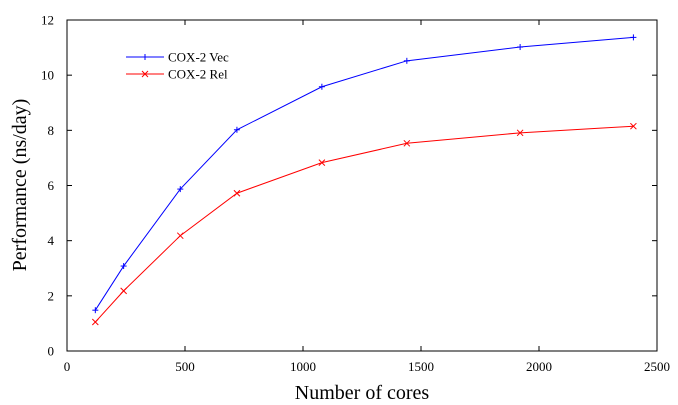 Image resolution: width=678 pixels, height=405 pixels. I want to click on y-tick-label: 12, so click(47, 20).